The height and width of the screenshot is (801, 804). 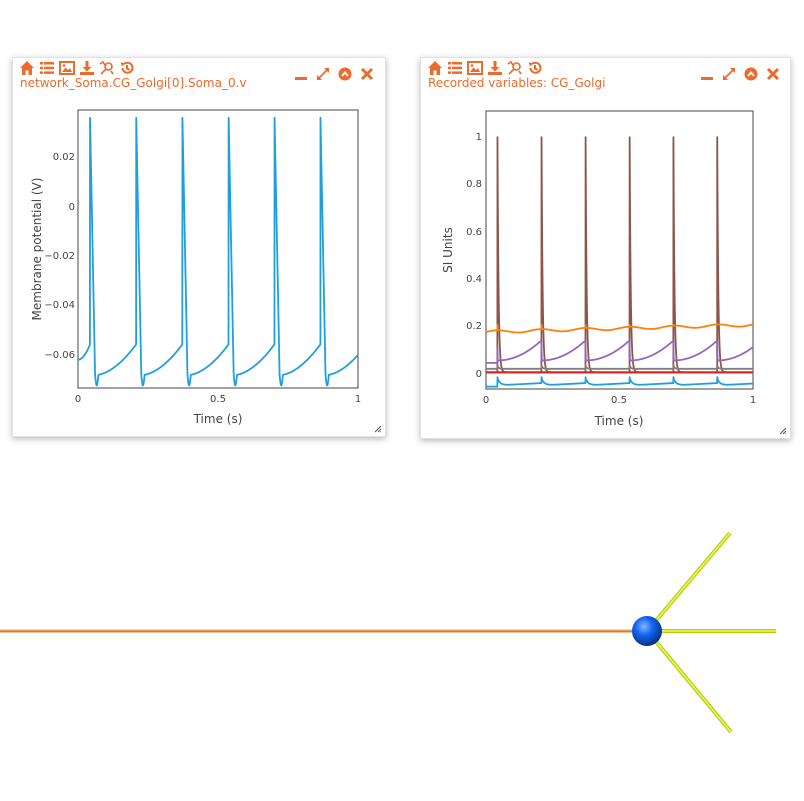 I want to click on y-tick-label: −0.02, so click(x=59, y=256).